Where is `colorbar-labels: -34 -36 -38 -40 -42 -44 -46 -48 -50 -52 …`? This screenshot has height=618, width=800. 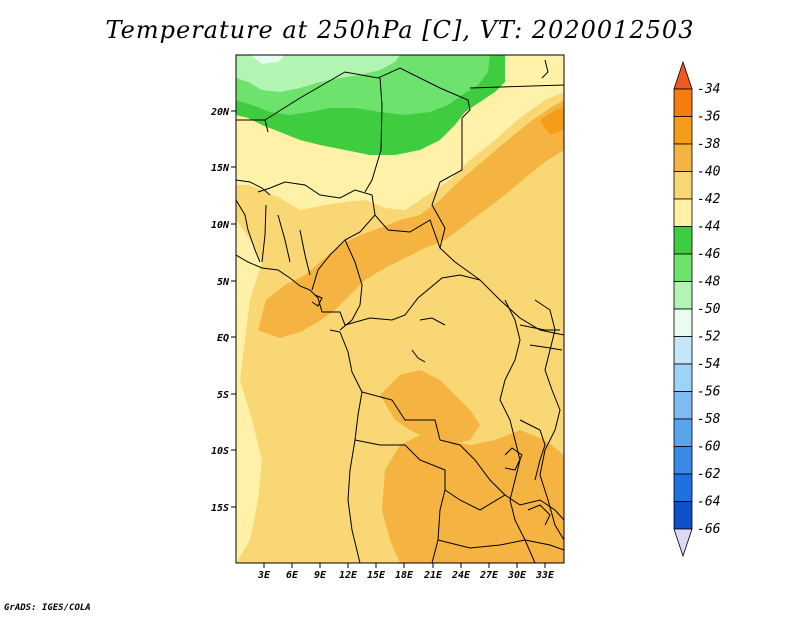
colorbar-labels: -34 -36 -38 -40 -42 -44 -46 -48 -50 -52 … is located at coordinates (709, 309).